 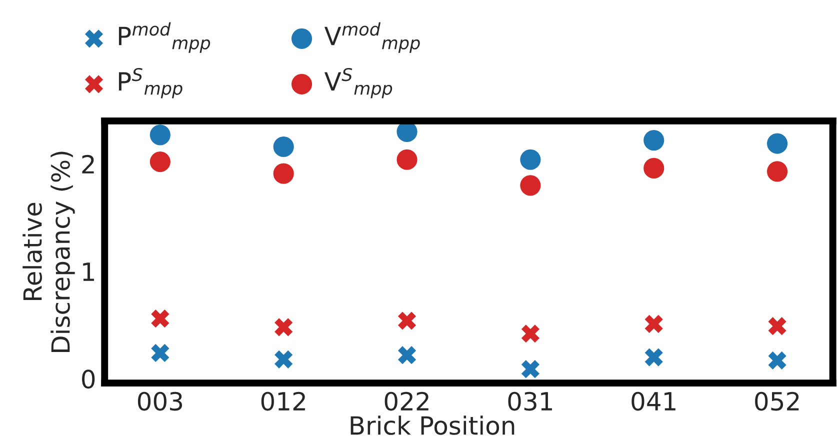 What do you see at coordinates (48, 252) in the screenshot?
I see `y-axis-title: Relative Discrepancy (%)` at bounding box center [48, 252].